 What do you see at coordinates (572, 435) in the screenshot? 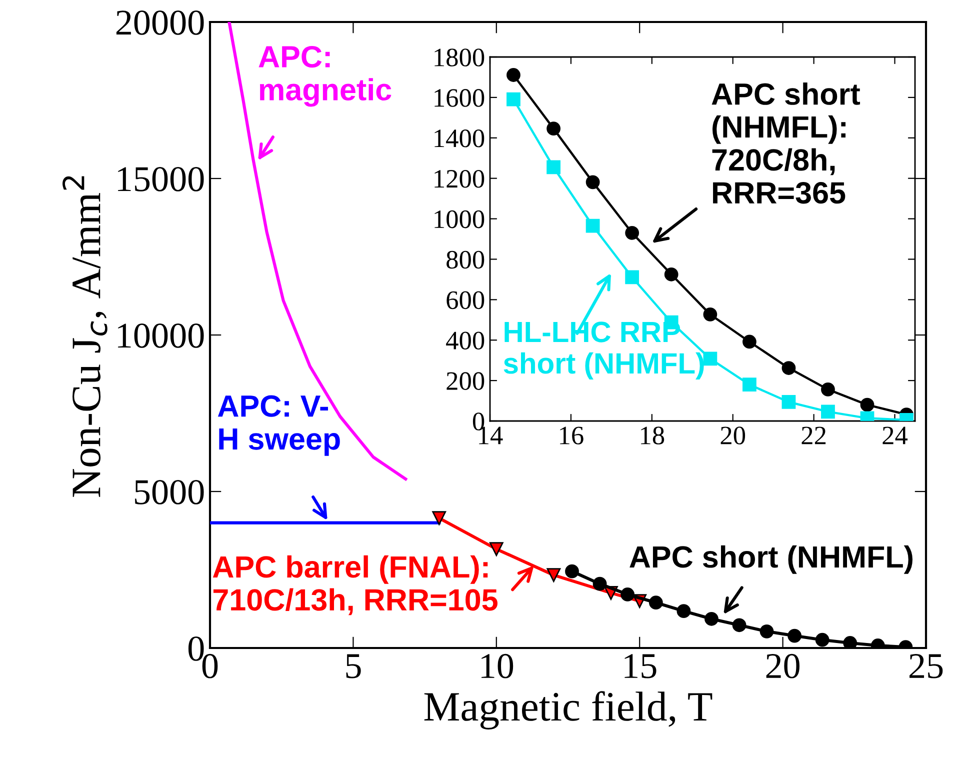
I see `x-tick-label: 16` at bounding box center [572, 435].